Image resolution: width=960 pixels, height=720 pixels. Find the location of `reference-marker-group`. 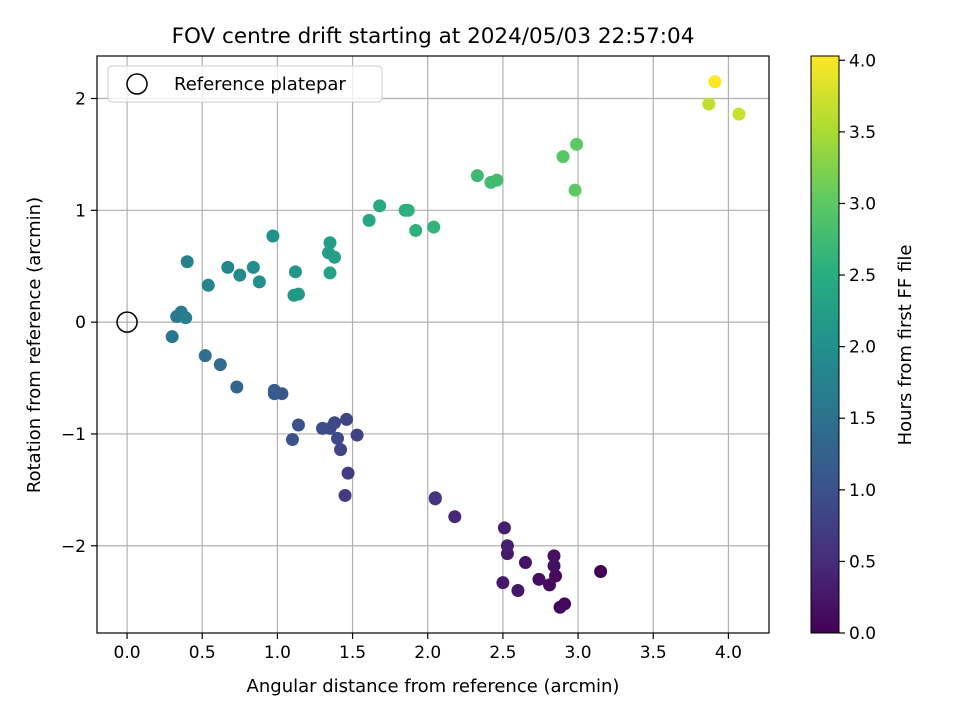

reference-marker-group is located at coordinates (127, 322).